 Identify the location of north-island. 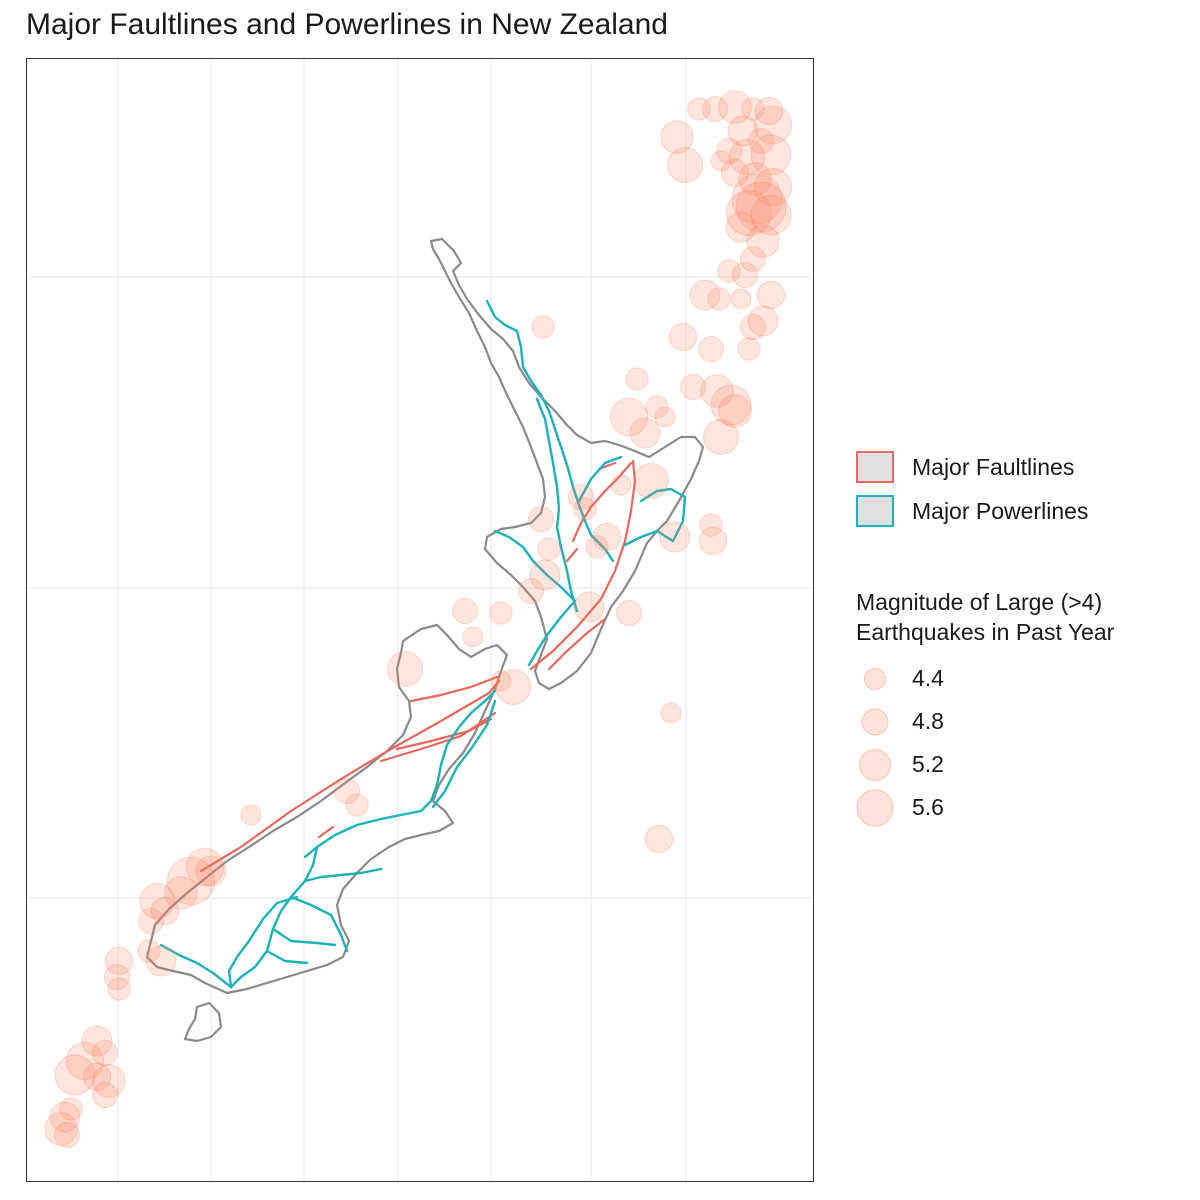
(567, 464).